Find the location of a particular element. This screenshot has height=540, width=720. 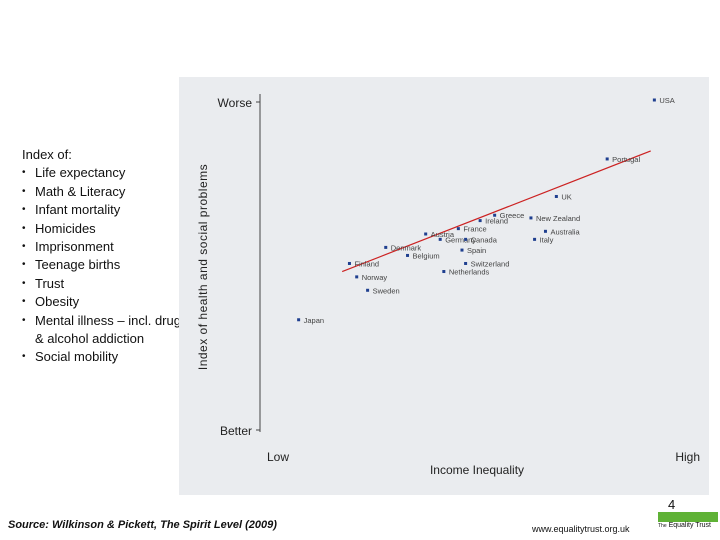

data-point-canada is located at coordinates (466, 239).